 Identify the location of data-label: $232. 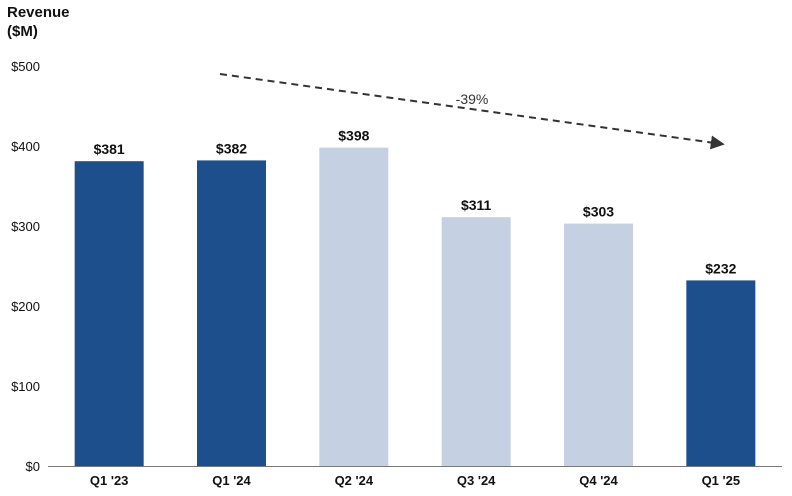
(720, 268).